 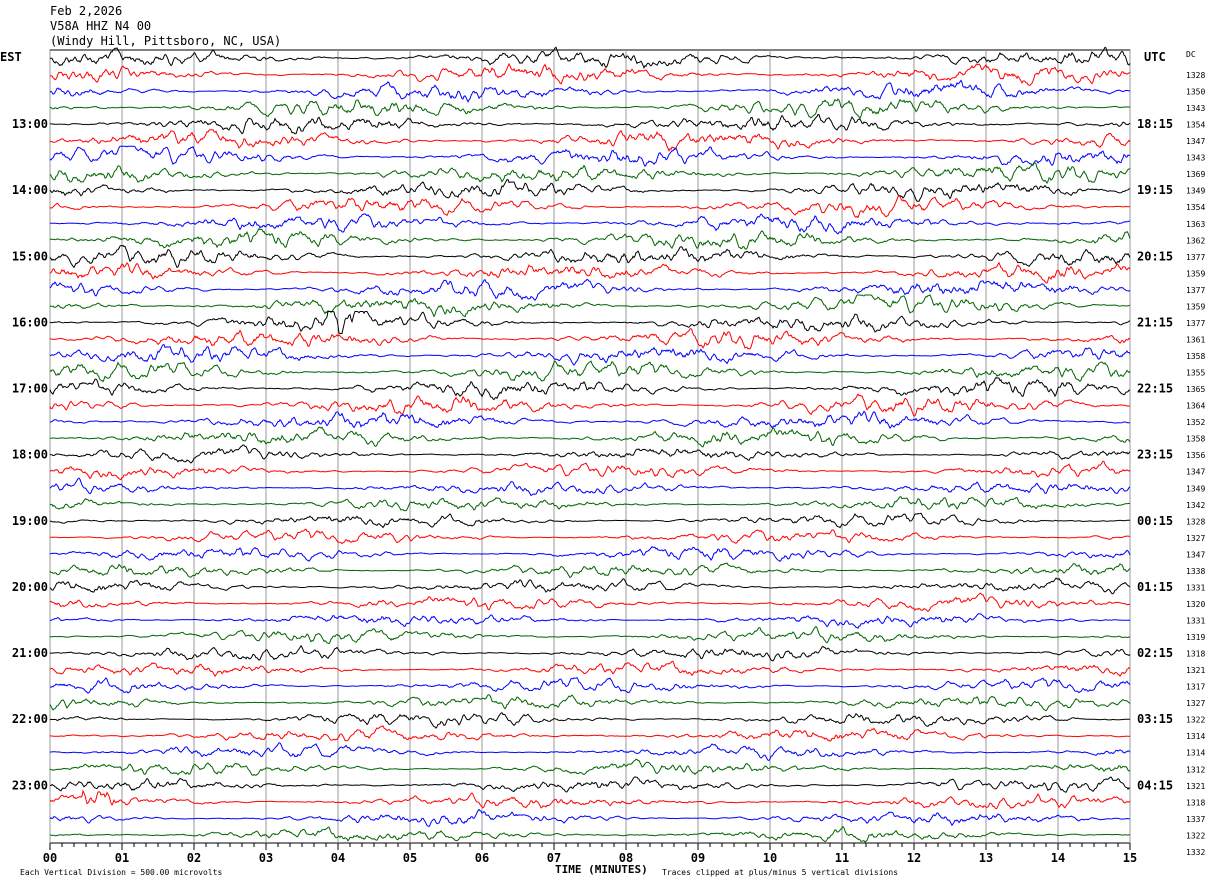 I want to click on x-tick-label: 15, so click(x=1130, y=858).